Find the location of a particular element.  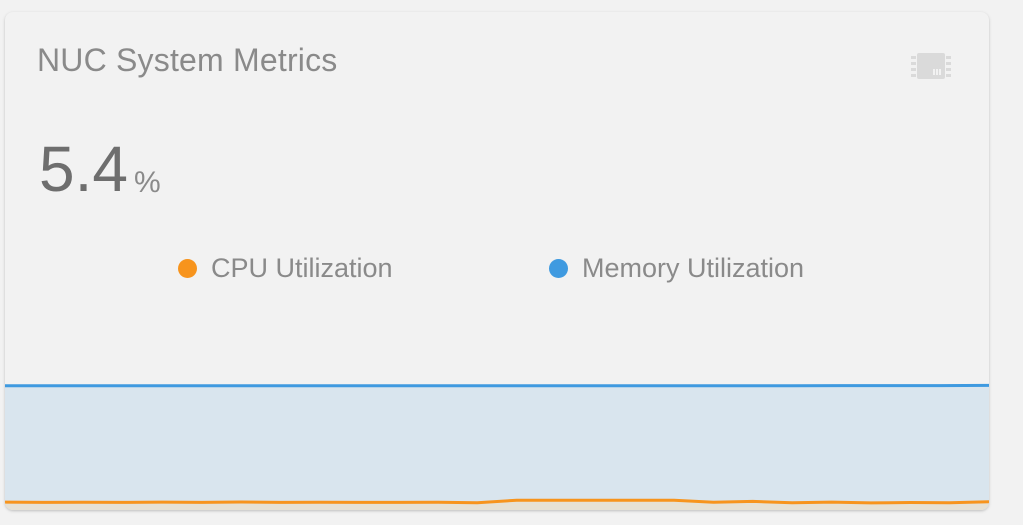

cpu-series-line is located at coordinates (497, 501).